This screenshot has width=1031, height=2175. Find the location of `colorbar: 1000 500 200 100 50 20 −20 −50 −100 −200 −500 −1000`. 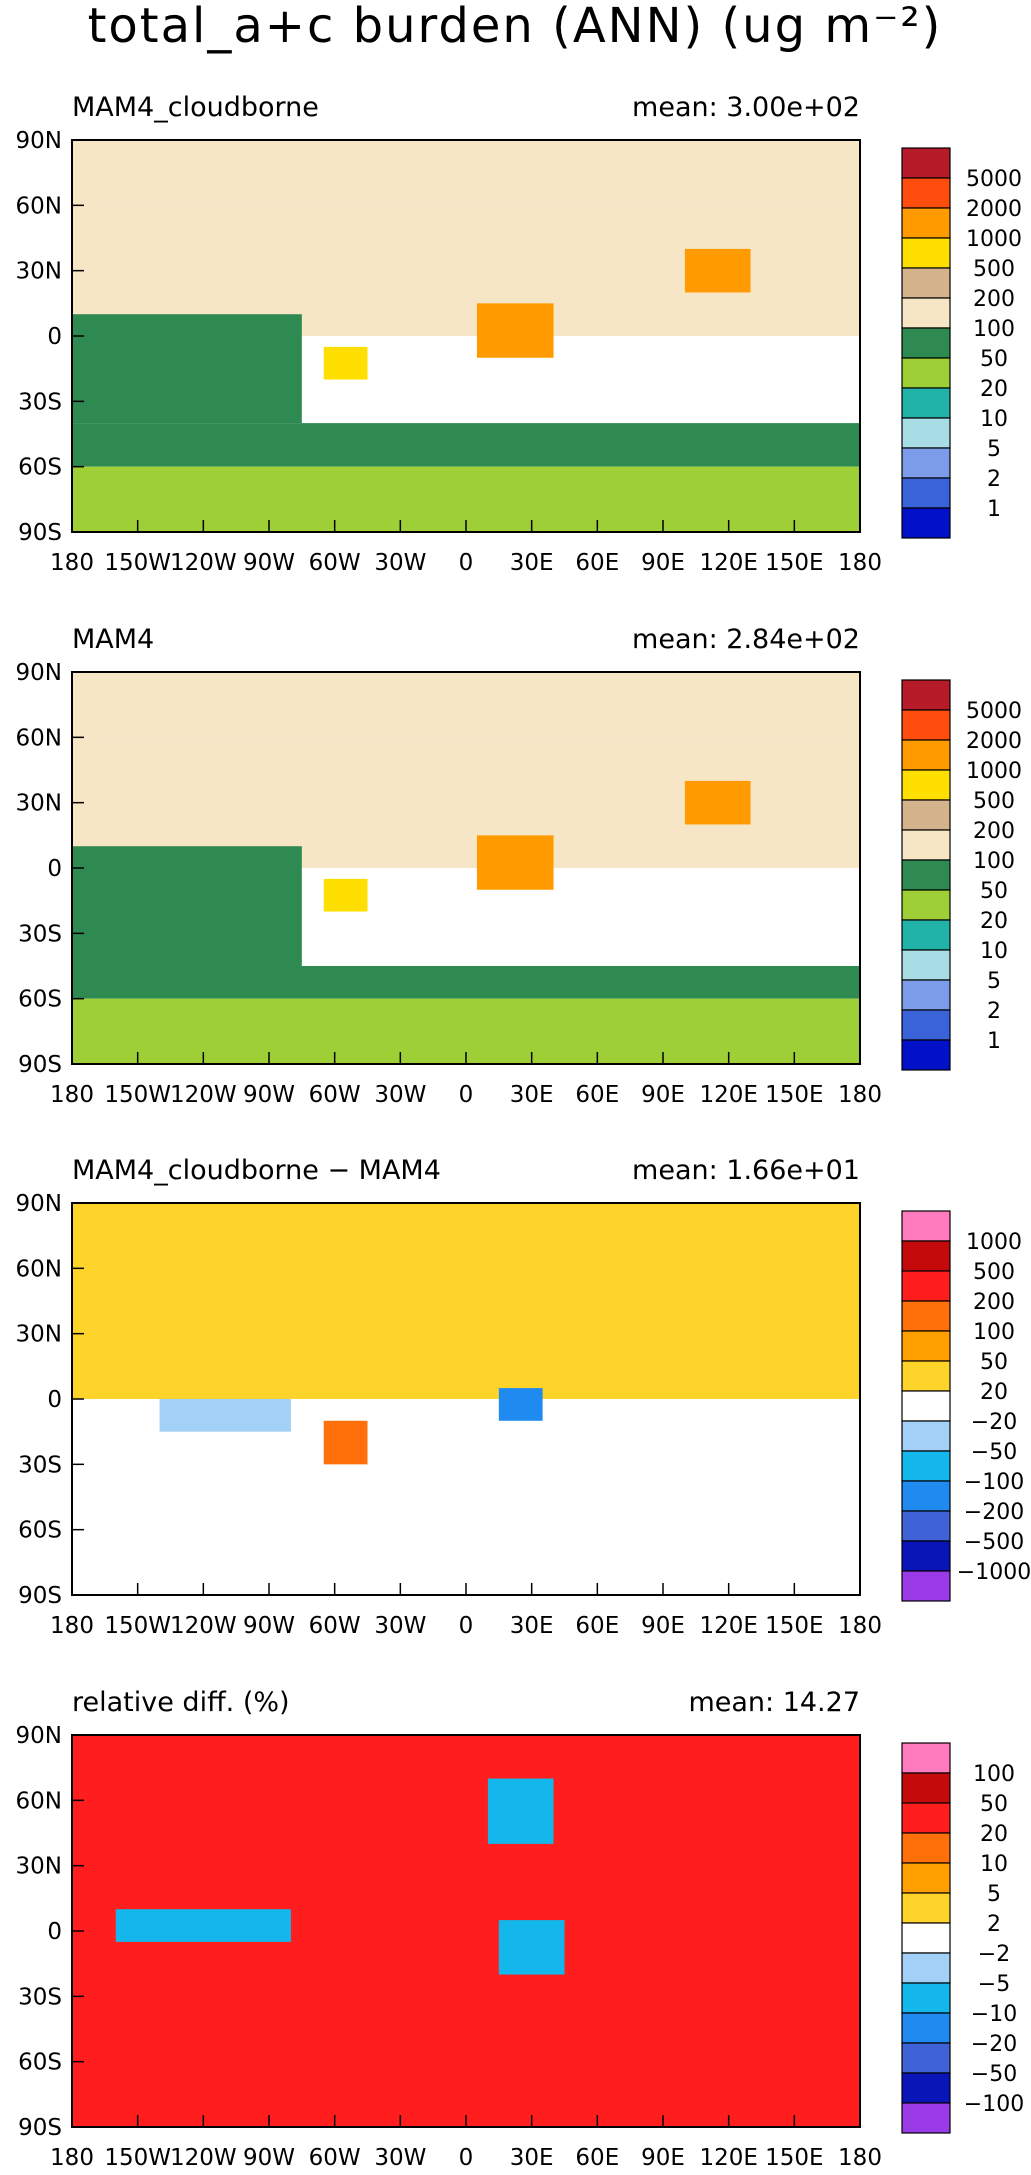

colorbar: 1000 500 200 100 50 20 −20 −50 −100 −200 −500 −1000 is located at coordinates (966, 1406).